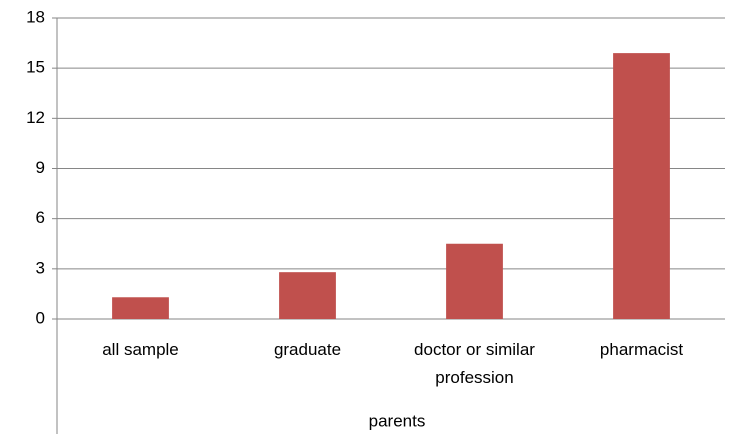  Describe the element at coordinates (307, 349) in the screenshot. I see `x-tick-label: graduate` at that location.